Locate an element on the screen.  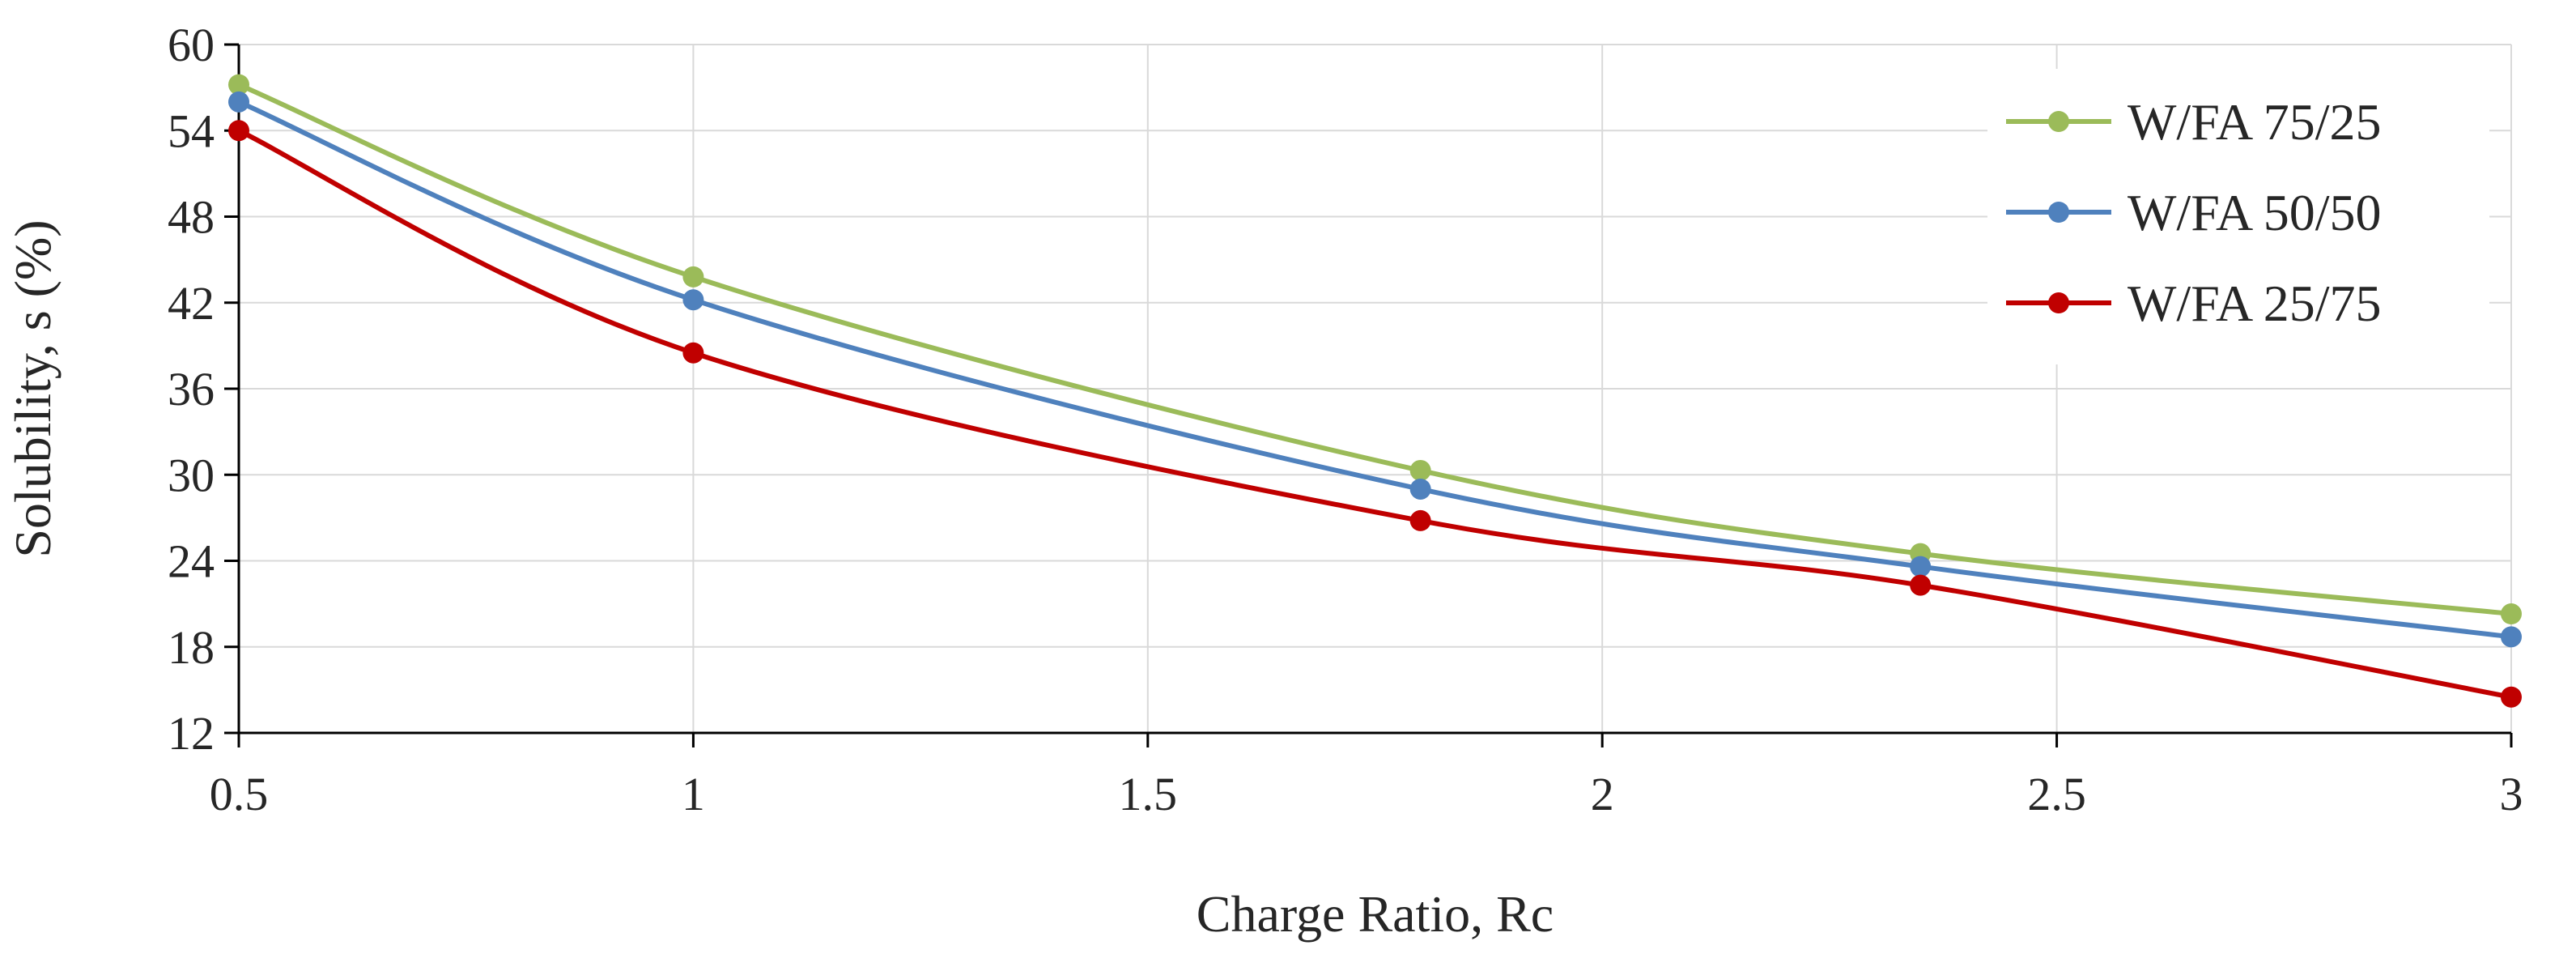
legend-item: W/FA 75/25 is located at coordinates (2194, 122).